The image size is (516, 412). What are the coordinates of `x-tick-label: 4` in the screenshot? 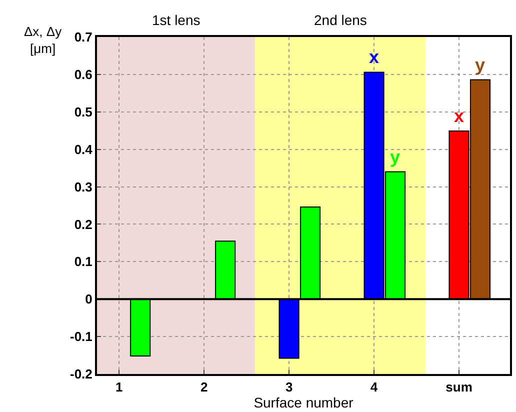 It's located at (374, 387).